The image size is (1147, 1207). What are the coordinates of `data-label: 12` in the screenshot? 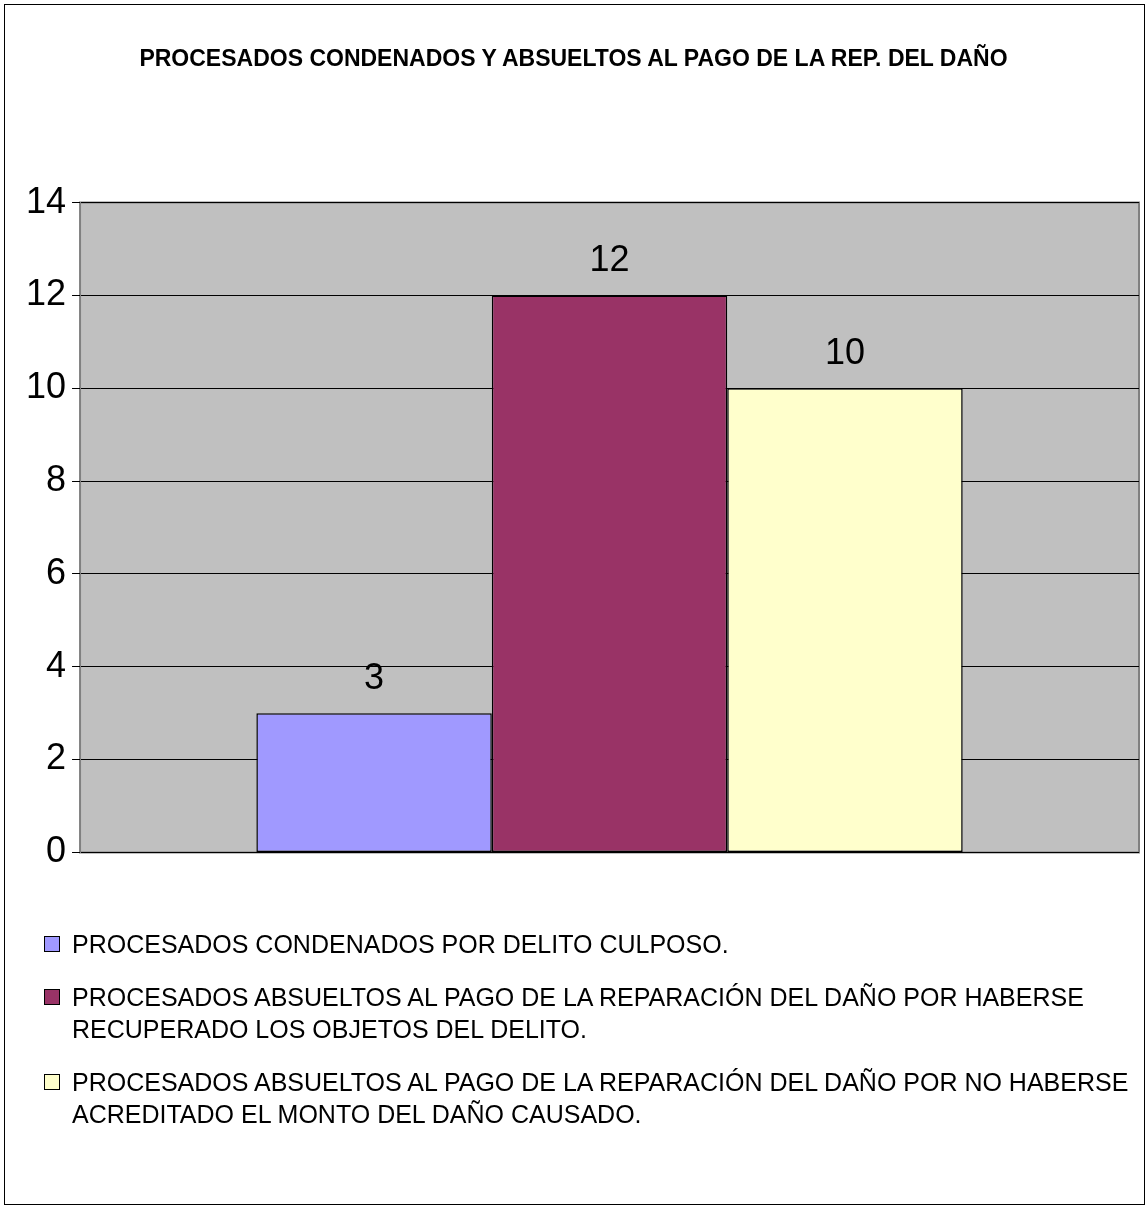 It's located at (609, 259).